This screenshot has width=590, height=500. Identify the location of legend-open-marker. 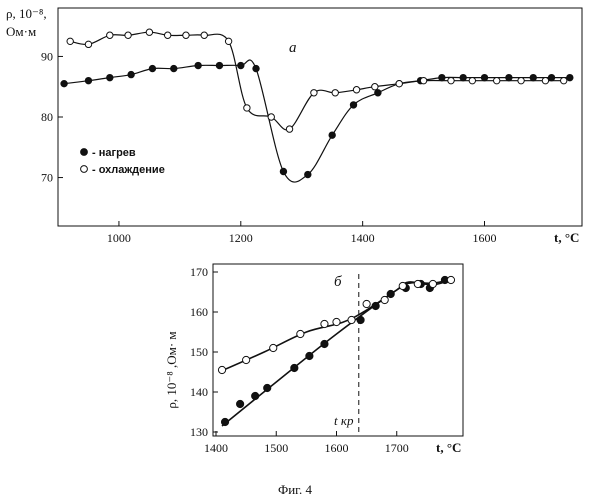
(84, 169).